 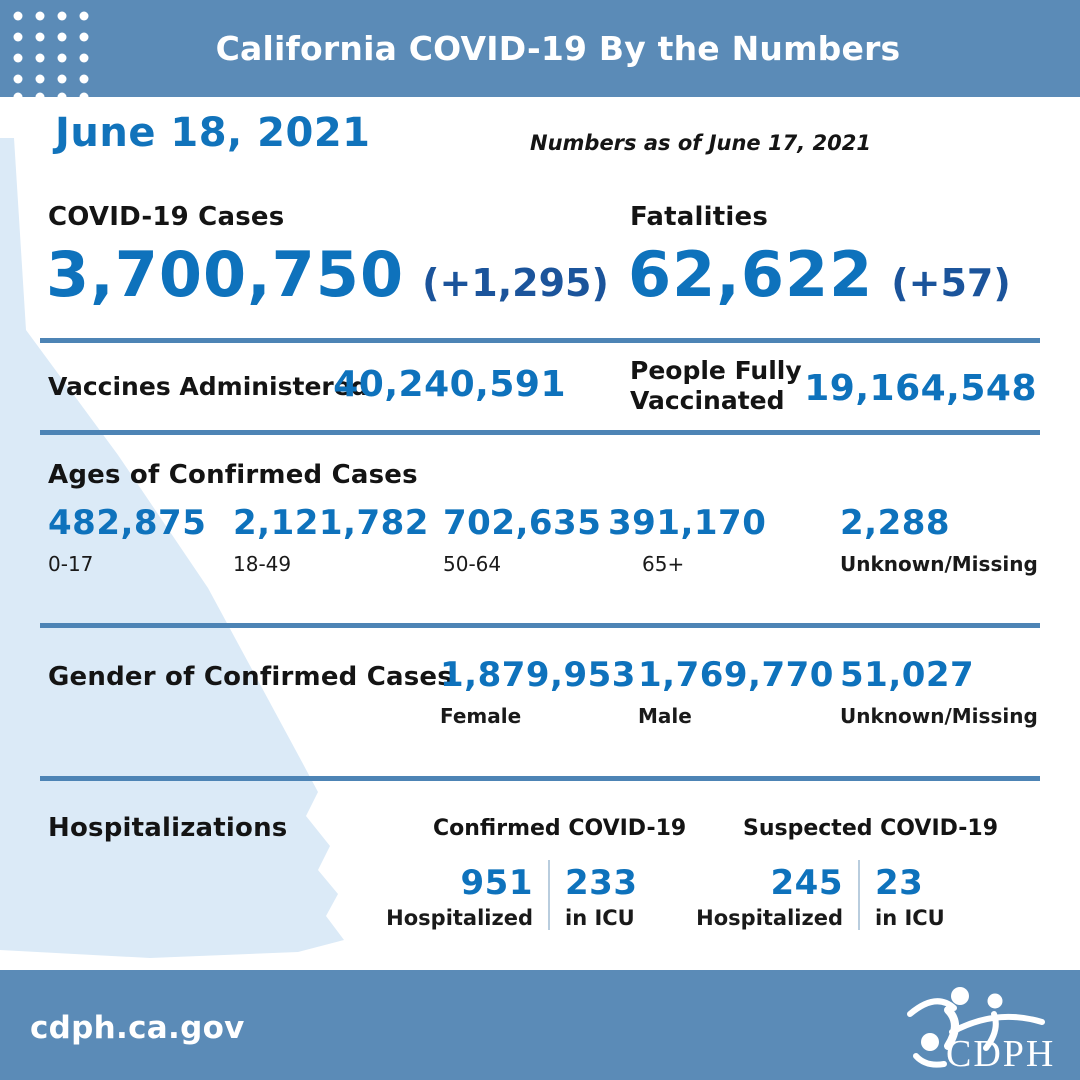 I want to click on report-date: June 18, 2021, so click(x=213, y=133).